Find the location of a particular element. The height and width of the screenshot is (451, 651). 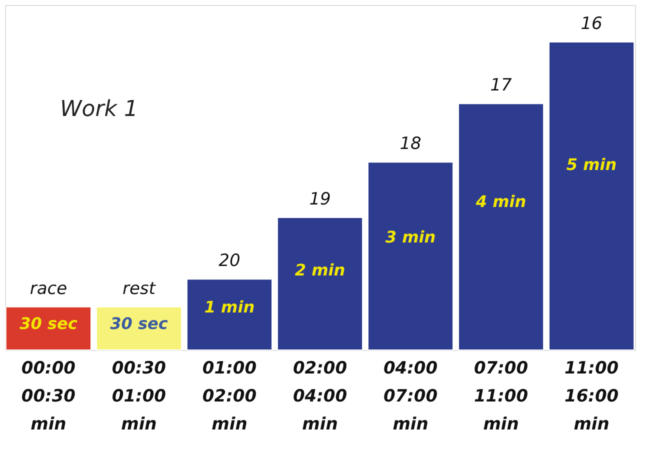

annotation: 3 min is located at coordinates (410, 236).